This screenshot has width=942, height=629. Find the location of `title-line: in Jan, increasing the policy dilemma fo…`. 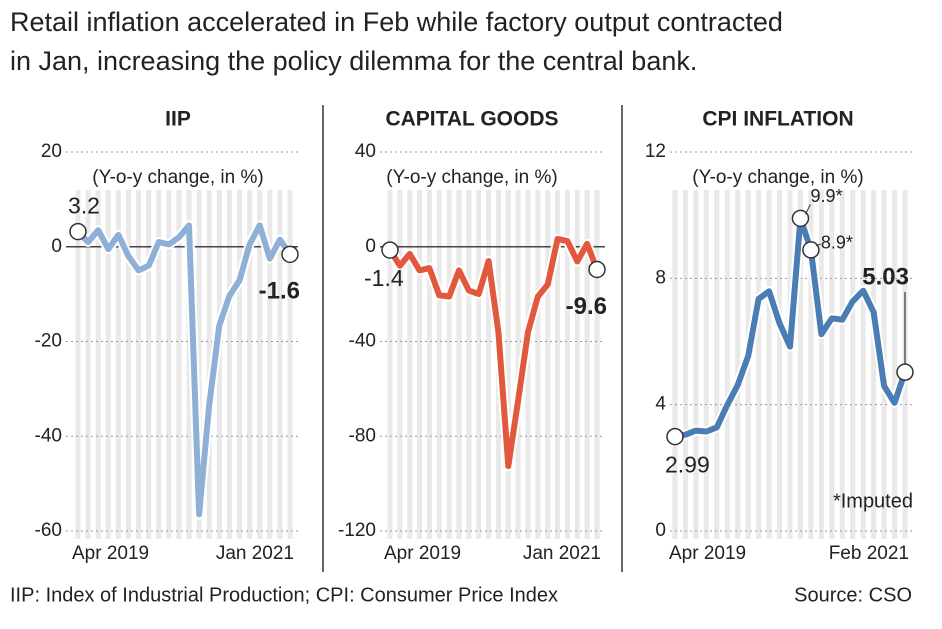

title-line: in Jan, increasing the policy dilemma fo… is located at coordinates (353, 61).